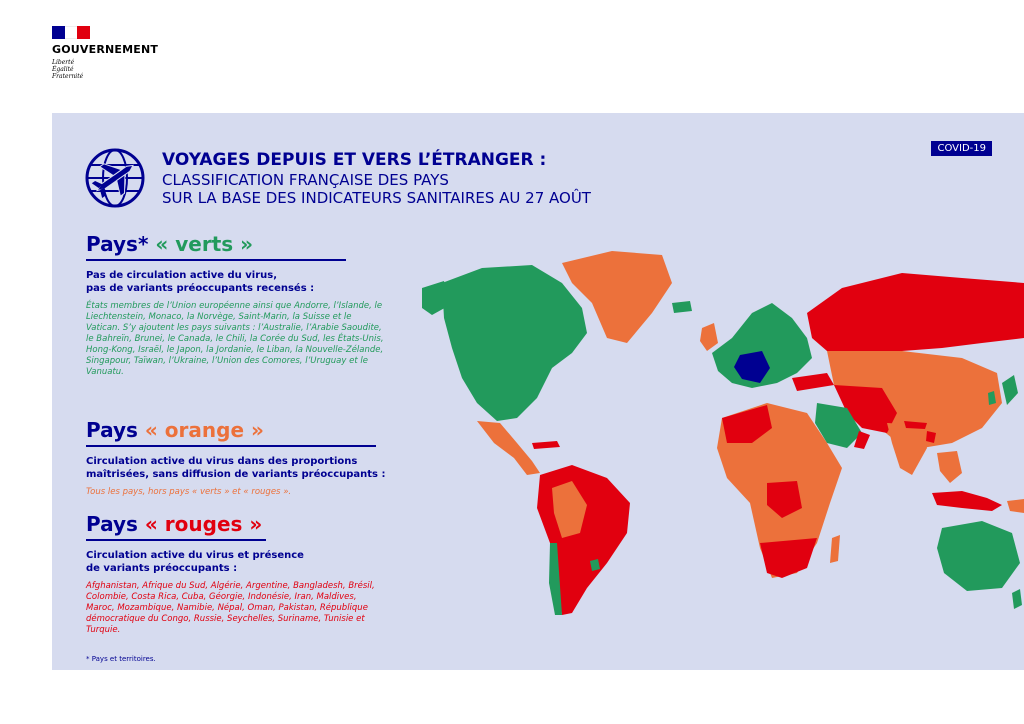  What do you see at coordinates (71, 32) in the screenshot?
I see `french-flag-icon` at bounding box center [71, 32].